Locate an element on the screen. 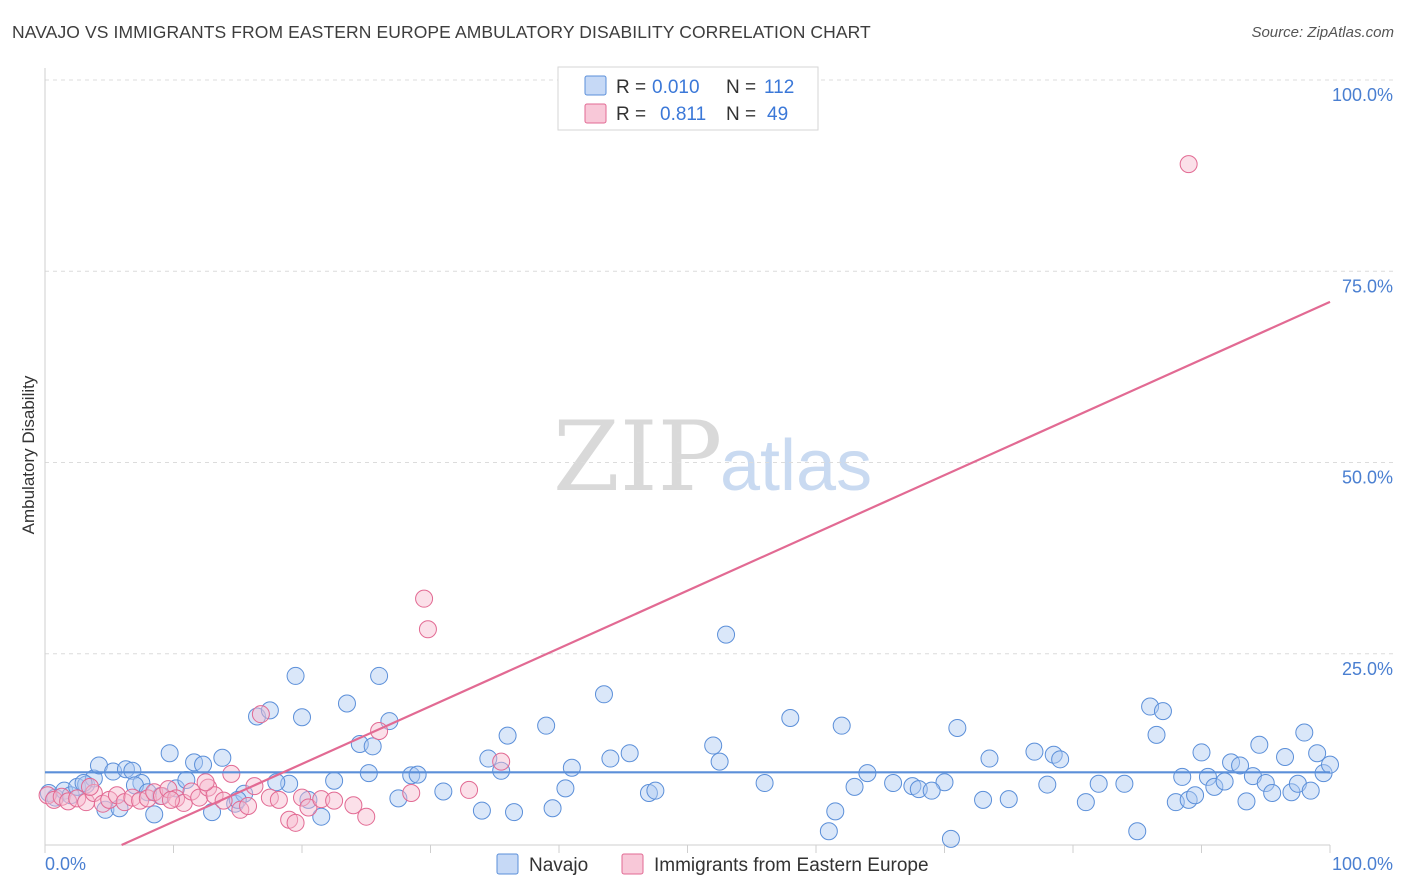 Image resolution: width=1406 pixels, height=892 pixels. source-label: Source: ZipAtlas.com is located at coordinates (1322, 32).